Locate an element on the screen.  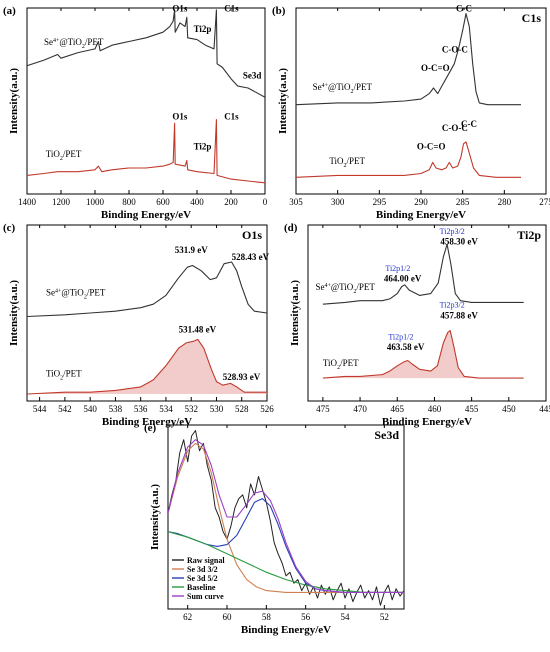
x-tick-label: 534 is located at coordinates (166, 409).